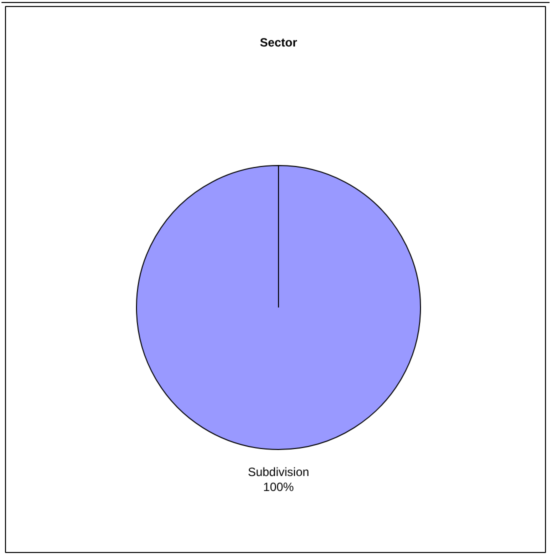 This screenshot has height=557, width=550. I want to click on data-label: 100%, so click(278, 487).